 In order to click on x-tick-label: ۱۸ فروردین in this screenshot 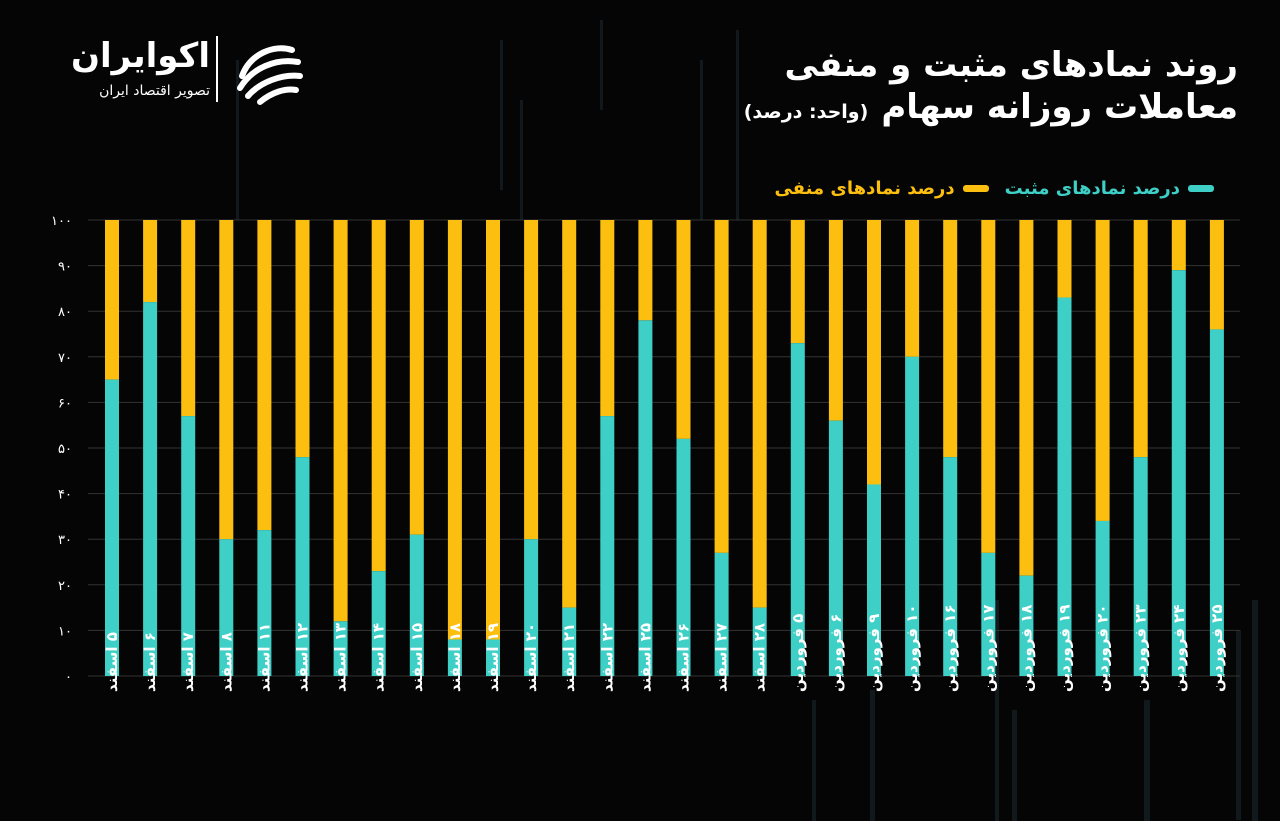, I will do `click(1026, 648)`.